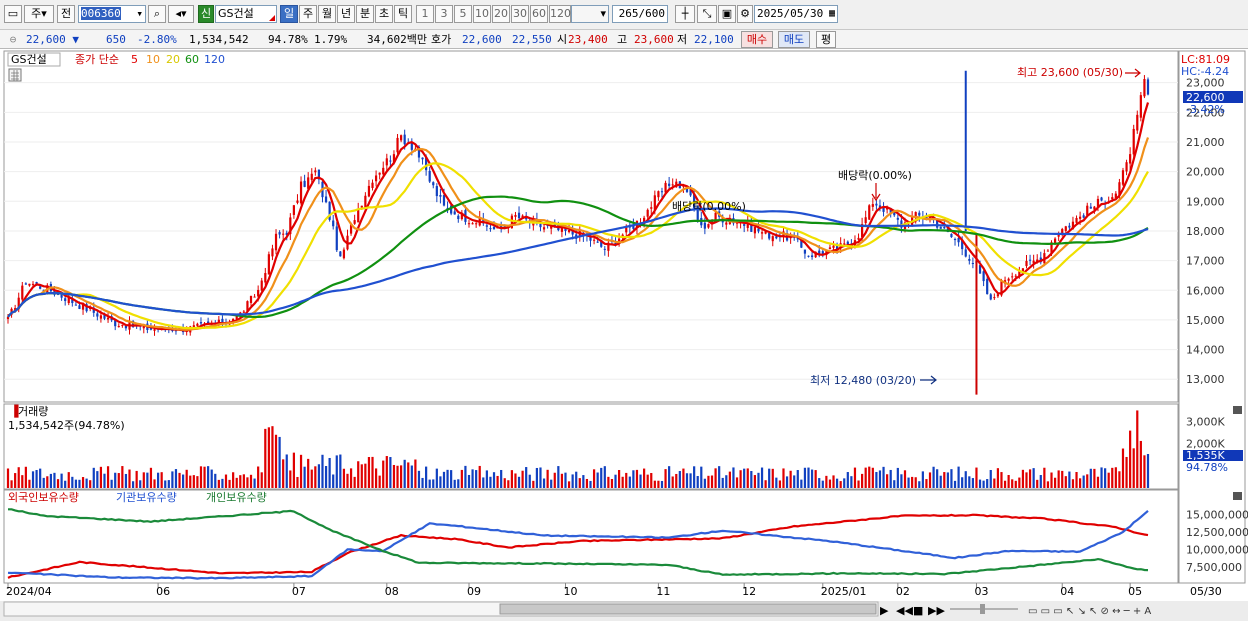 The height and width of the screenshot is (621, 1248). Describe the element at coordinates (794, 39) in the screenshot. I see `sell-button: 매도` at that location.